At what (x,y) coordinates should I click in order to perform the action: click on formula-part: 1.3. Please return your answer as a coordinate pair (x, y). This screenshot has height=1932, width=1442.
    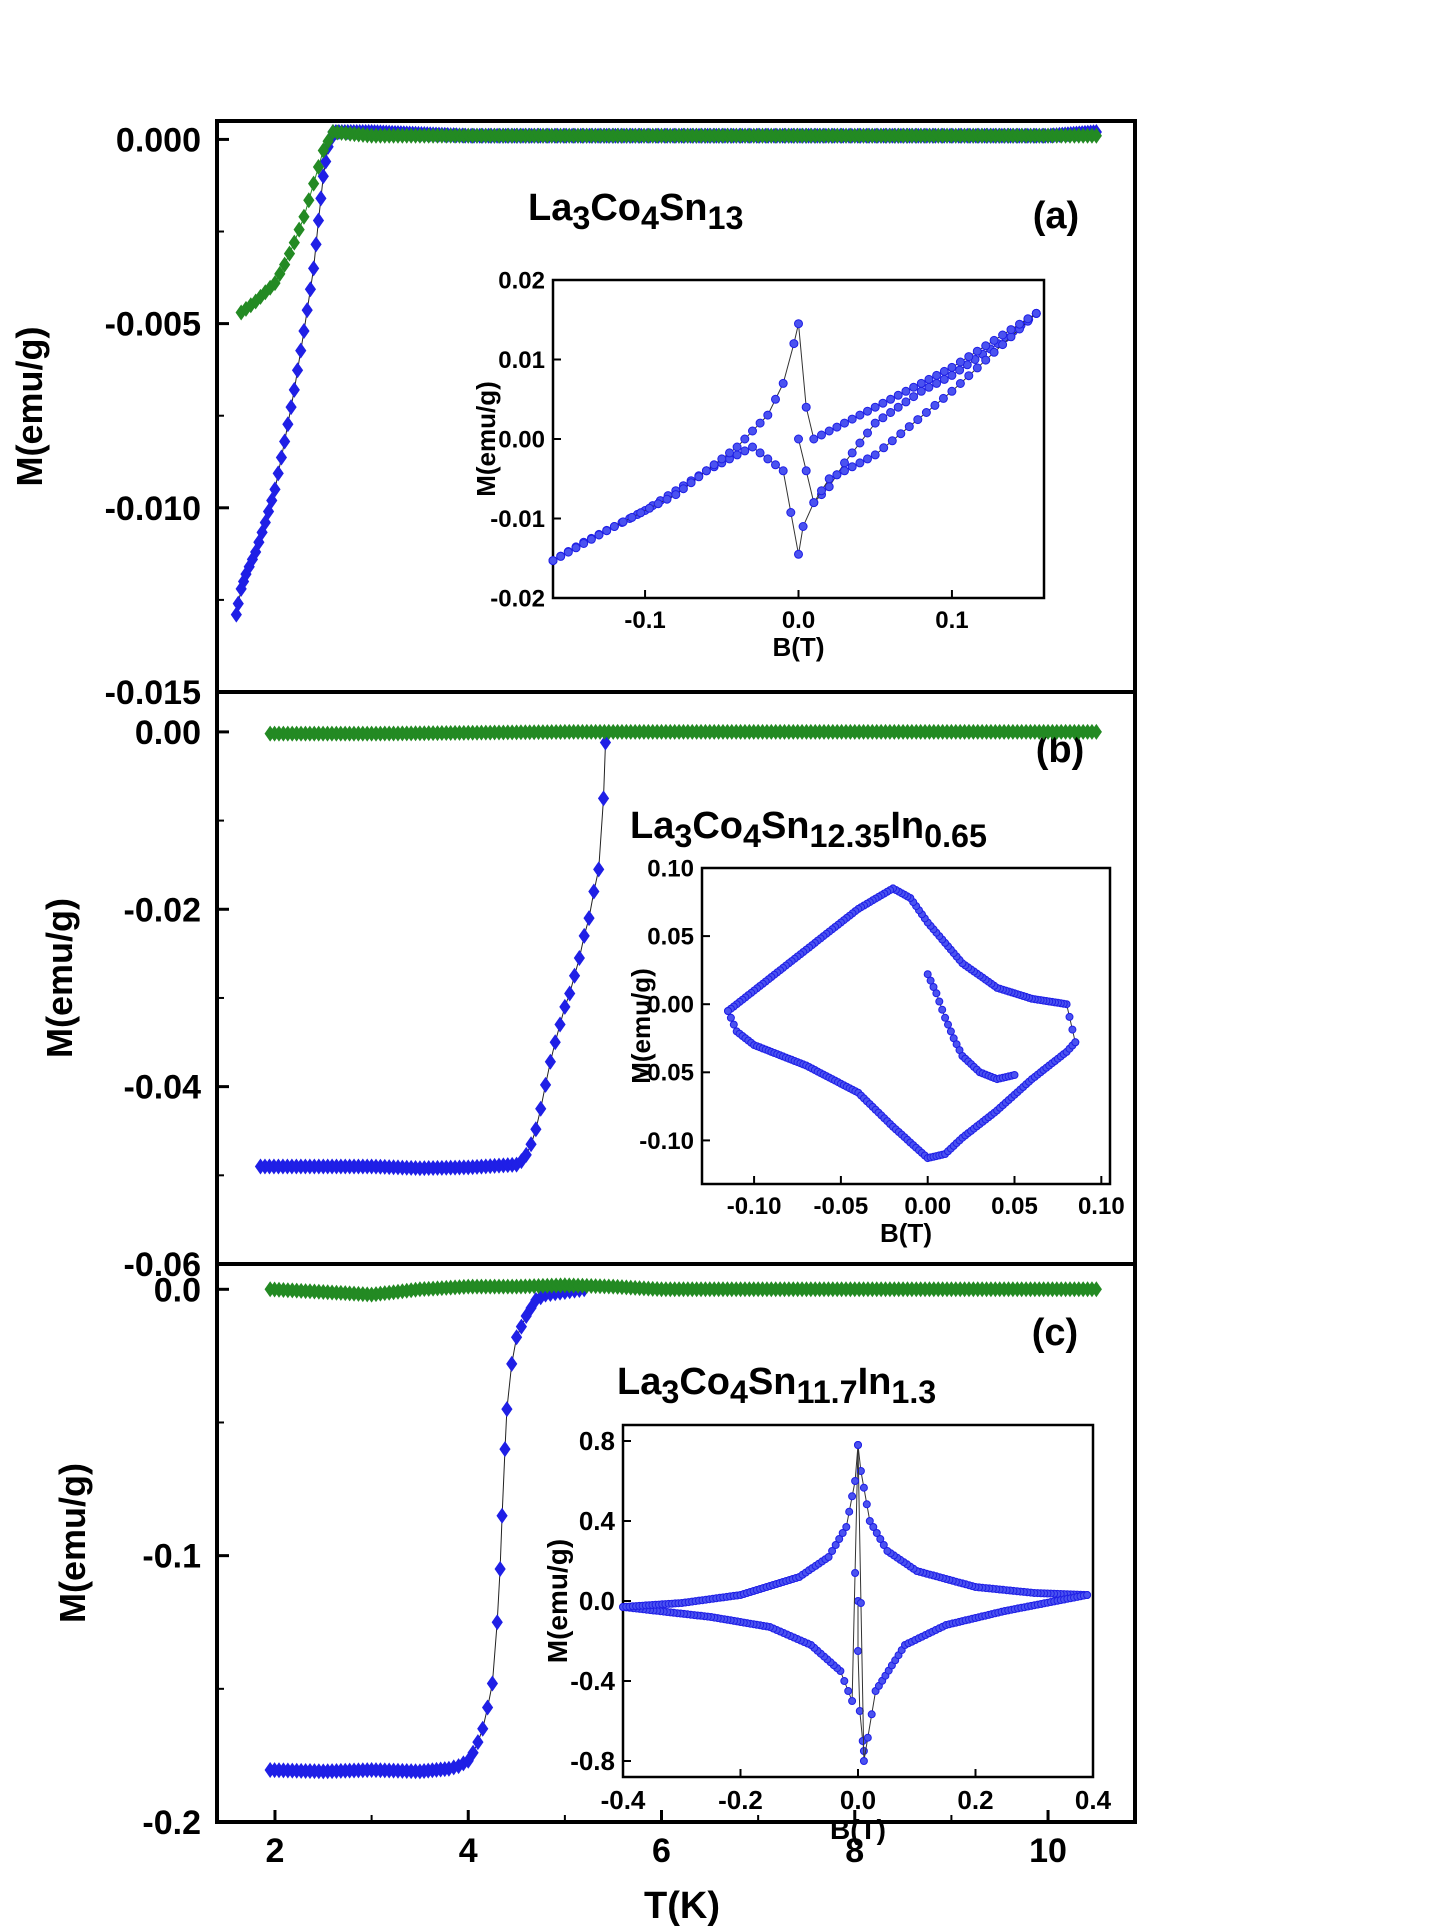
    Looking at the image, I should click on (913, 1392).